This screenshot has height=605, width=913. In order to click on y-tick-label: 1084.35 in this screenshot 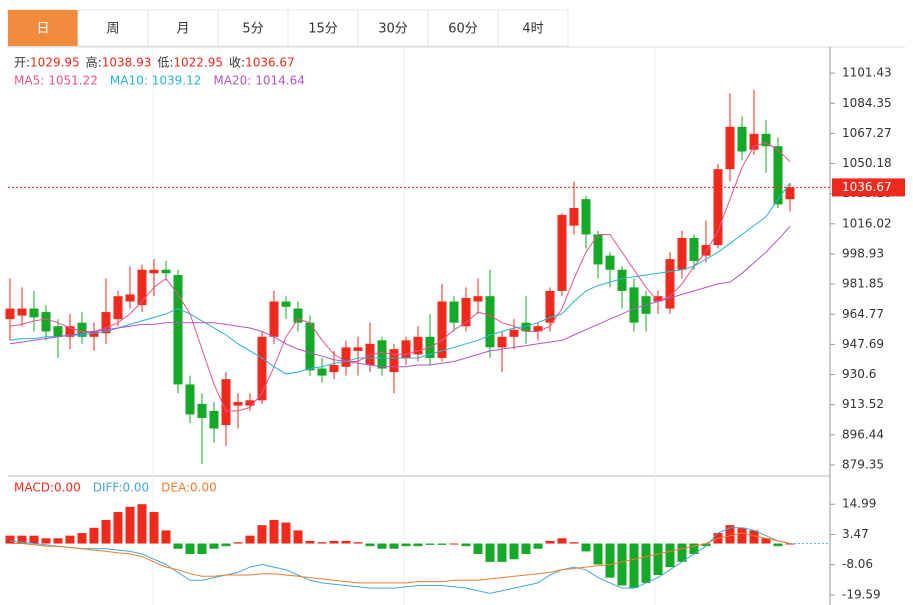, I will do `click(867, 103)`.